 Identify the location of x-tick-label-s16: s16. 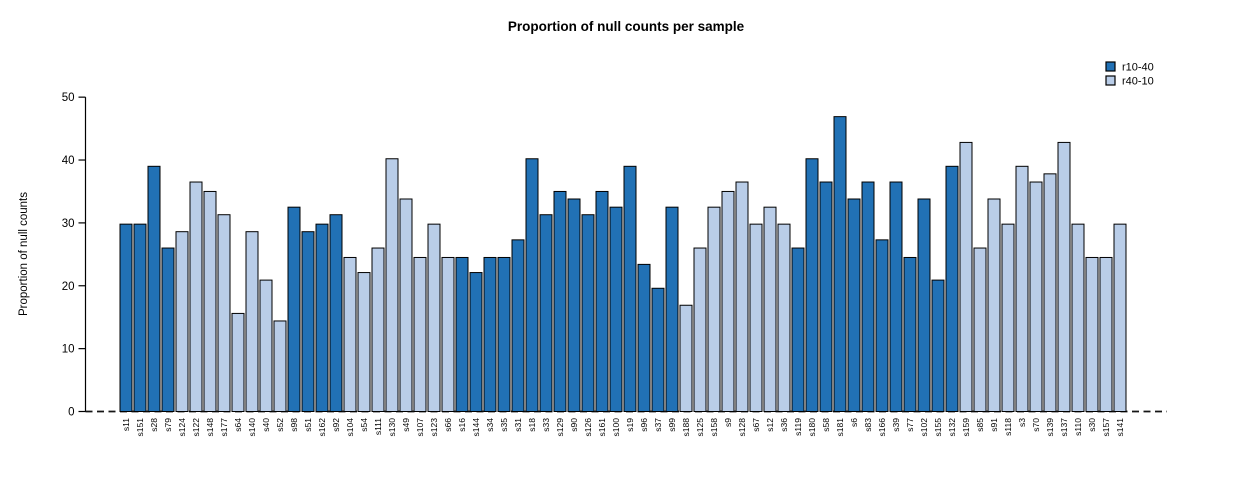
(462, 425).